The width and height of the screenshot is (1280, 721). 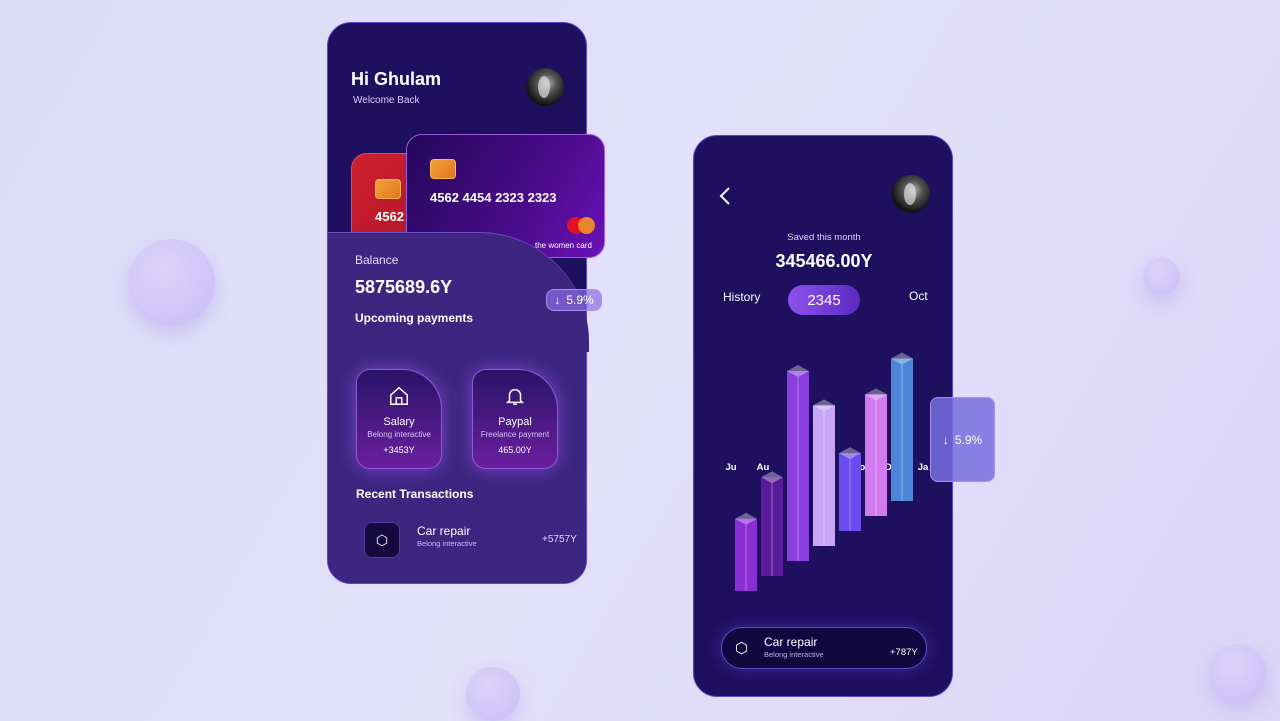 I want to click on month-selector: Oct, so click(x=918, y=296).